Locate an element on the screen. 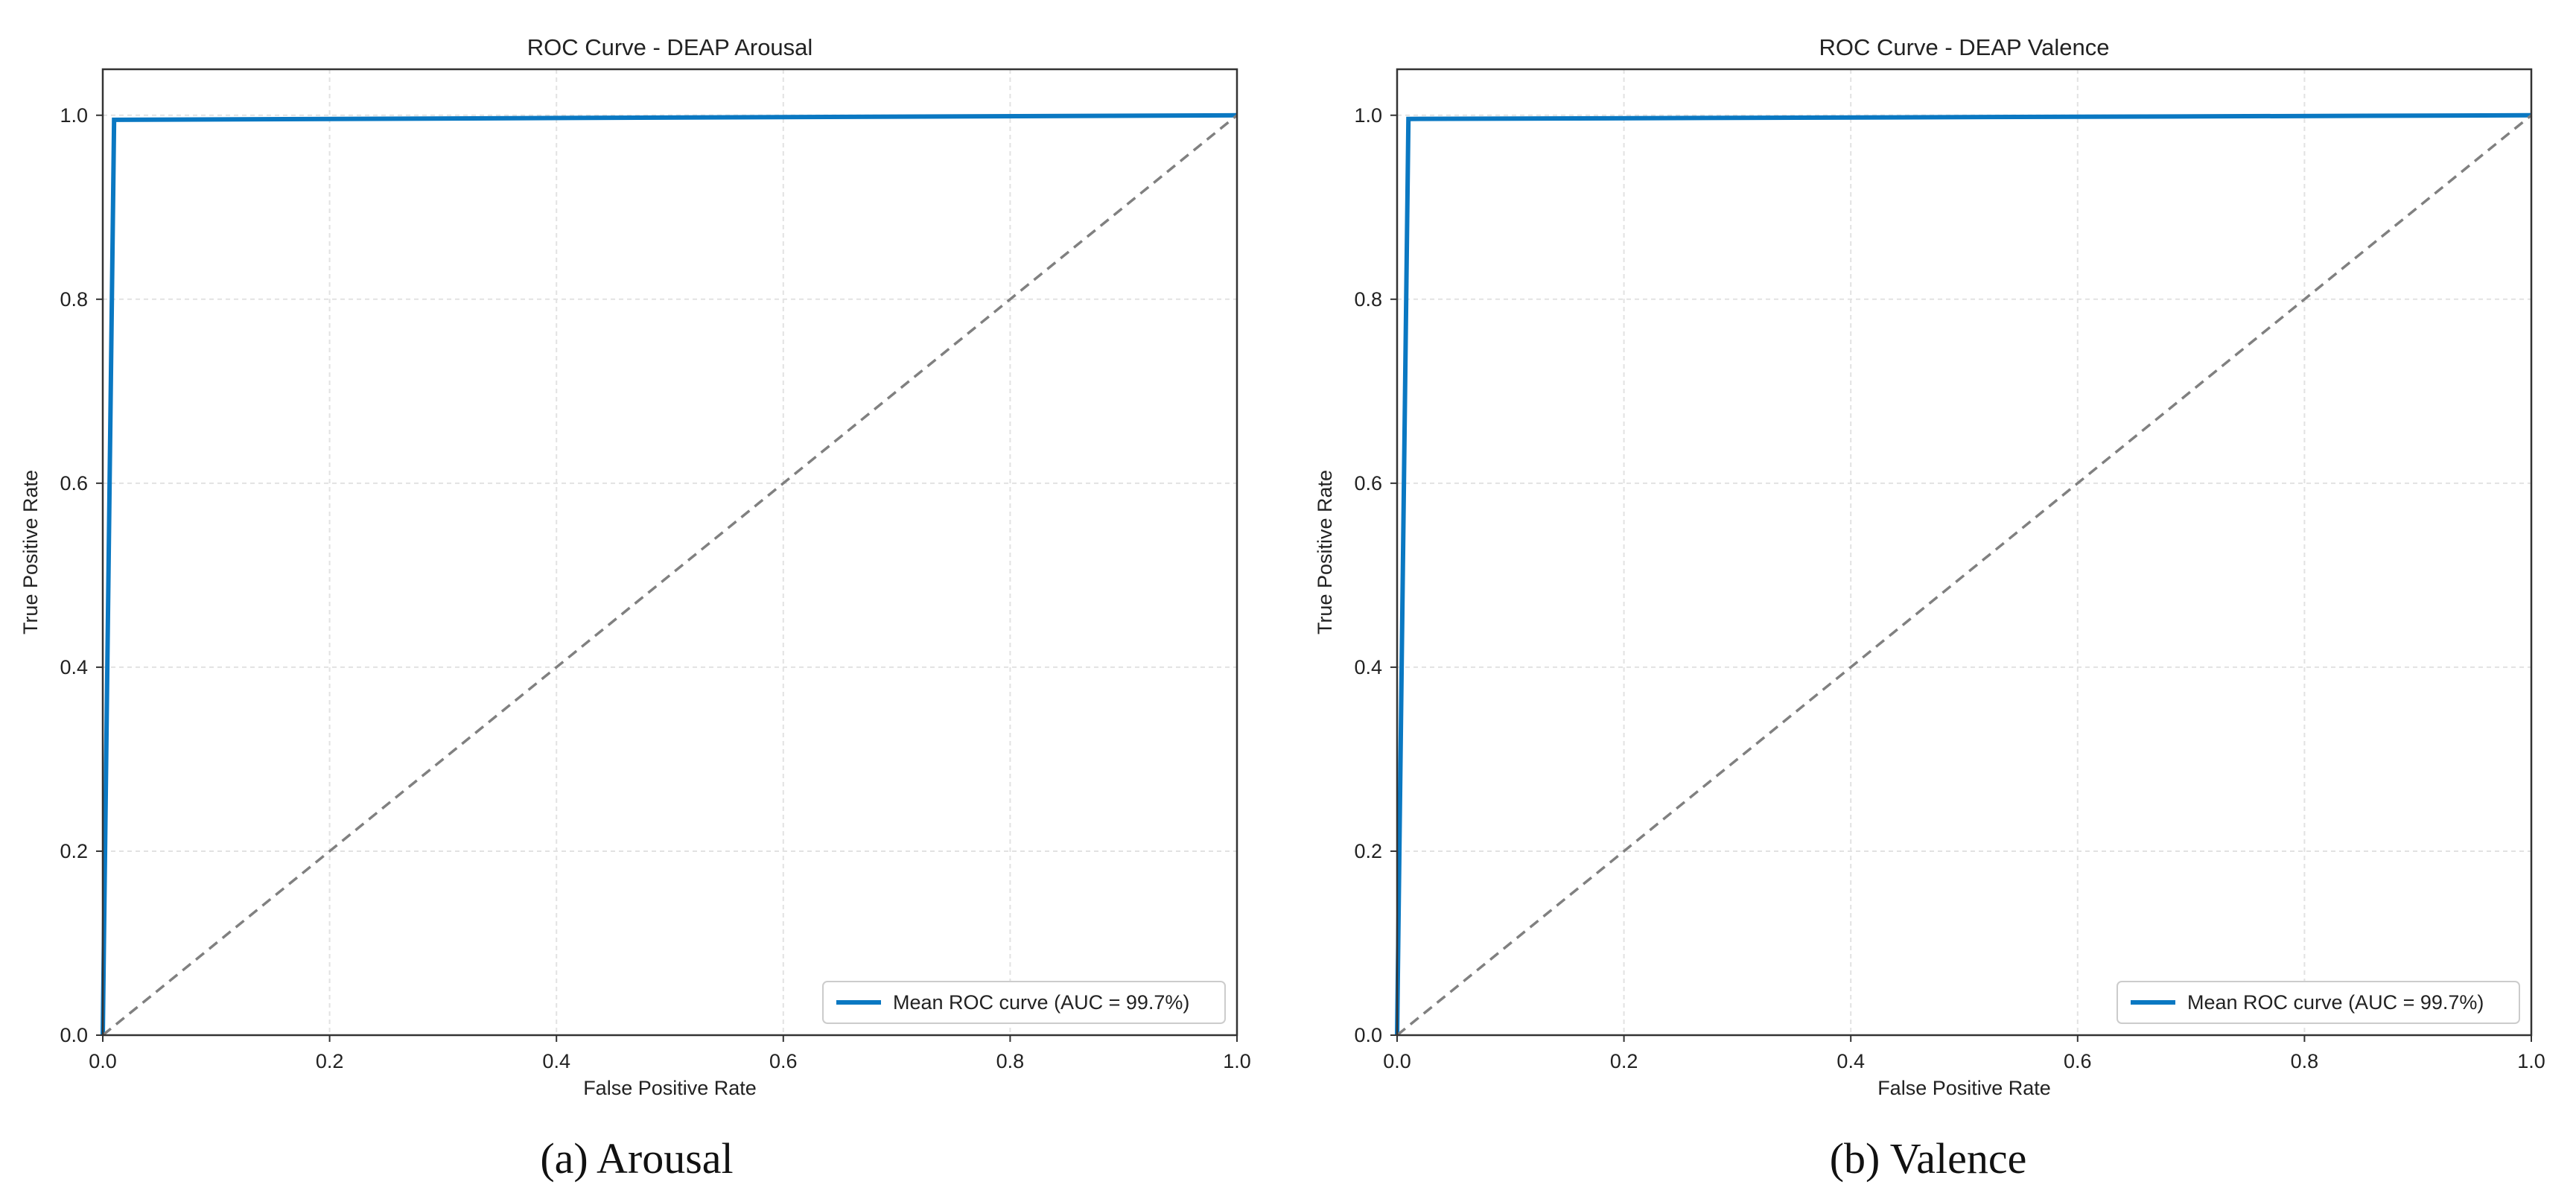 The width and height of the screenshot is (2576, 1199). chart-title: ROC Curve - DEAP Valence is located at coordinates (1964, 47).